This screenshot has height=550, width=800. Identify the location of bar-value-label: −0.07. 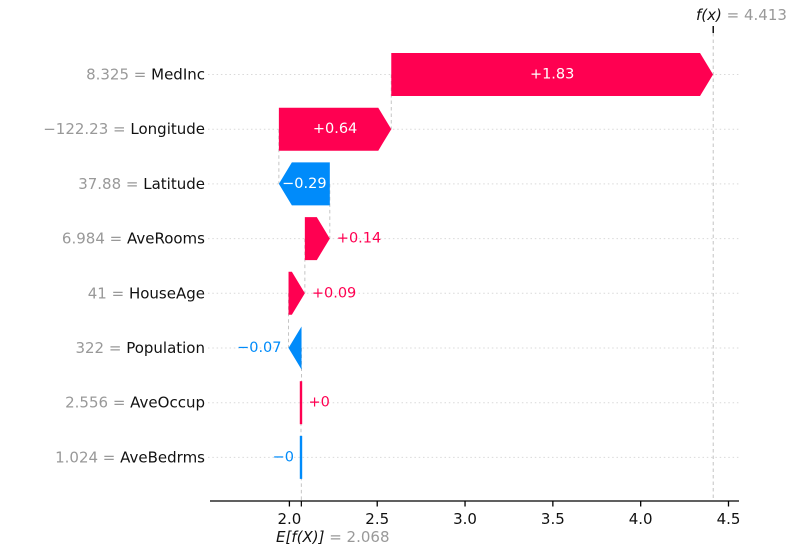
(259, 348).